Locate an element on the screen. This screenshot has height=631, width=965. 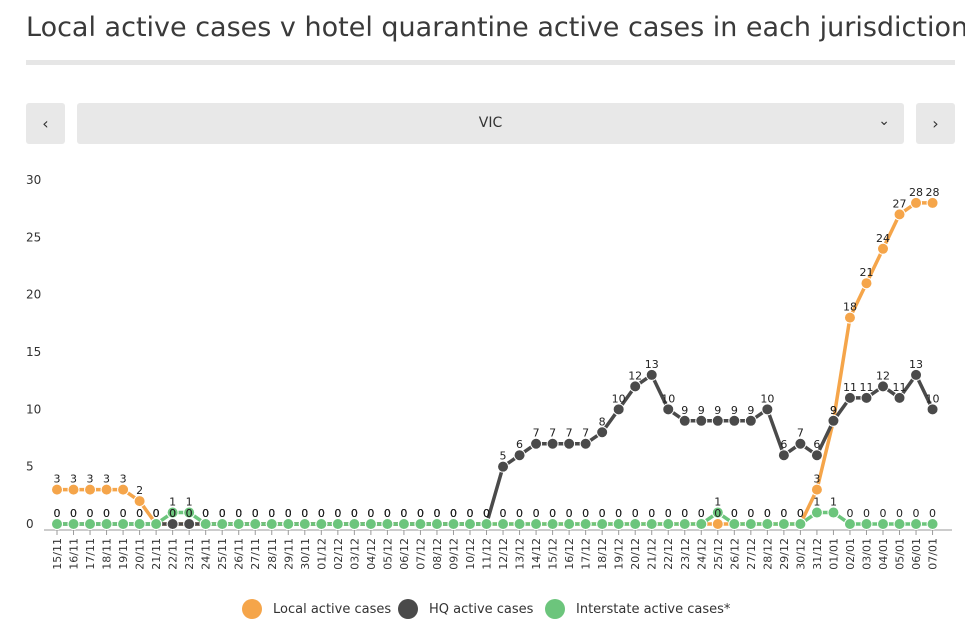
x-tick-label: 23/12 is located at coordinates (685, 554).